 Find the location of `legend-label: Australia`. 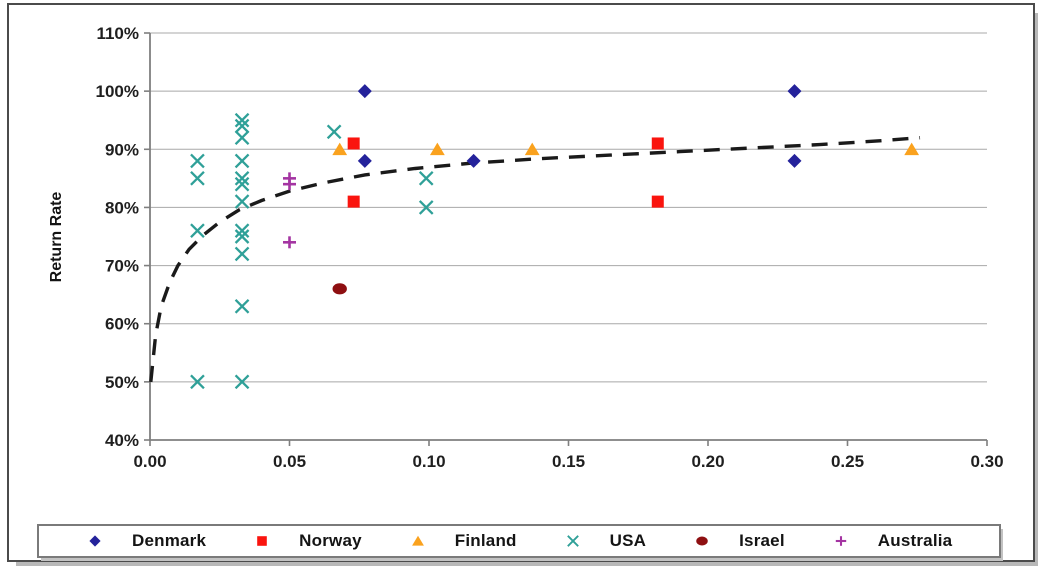

legend-label: Australia is located at coordinates (915, 540).